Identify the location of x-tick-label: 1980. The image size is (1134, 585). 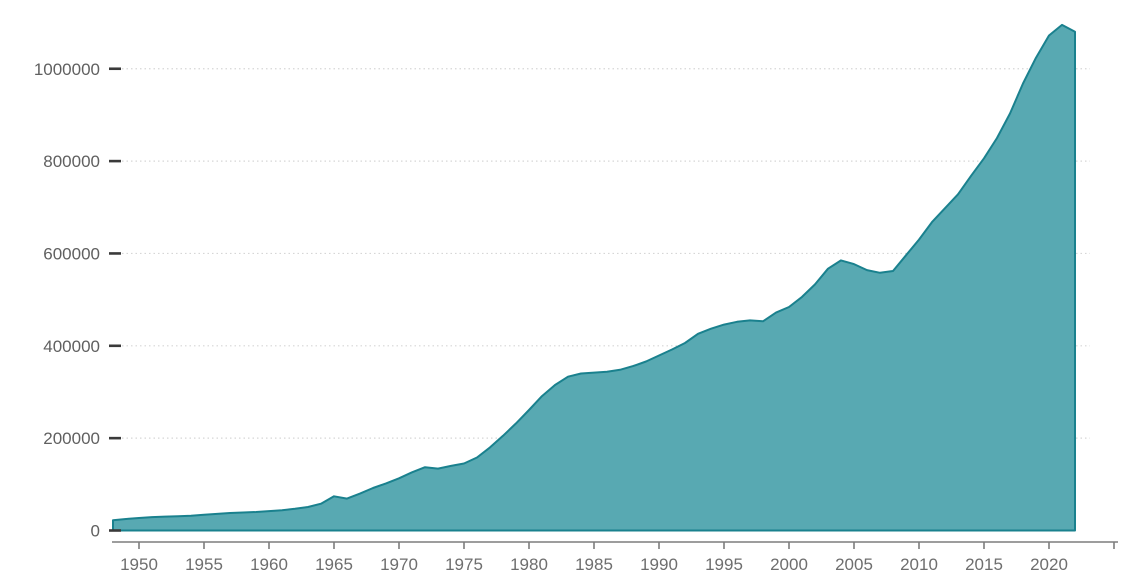
(529, 564).